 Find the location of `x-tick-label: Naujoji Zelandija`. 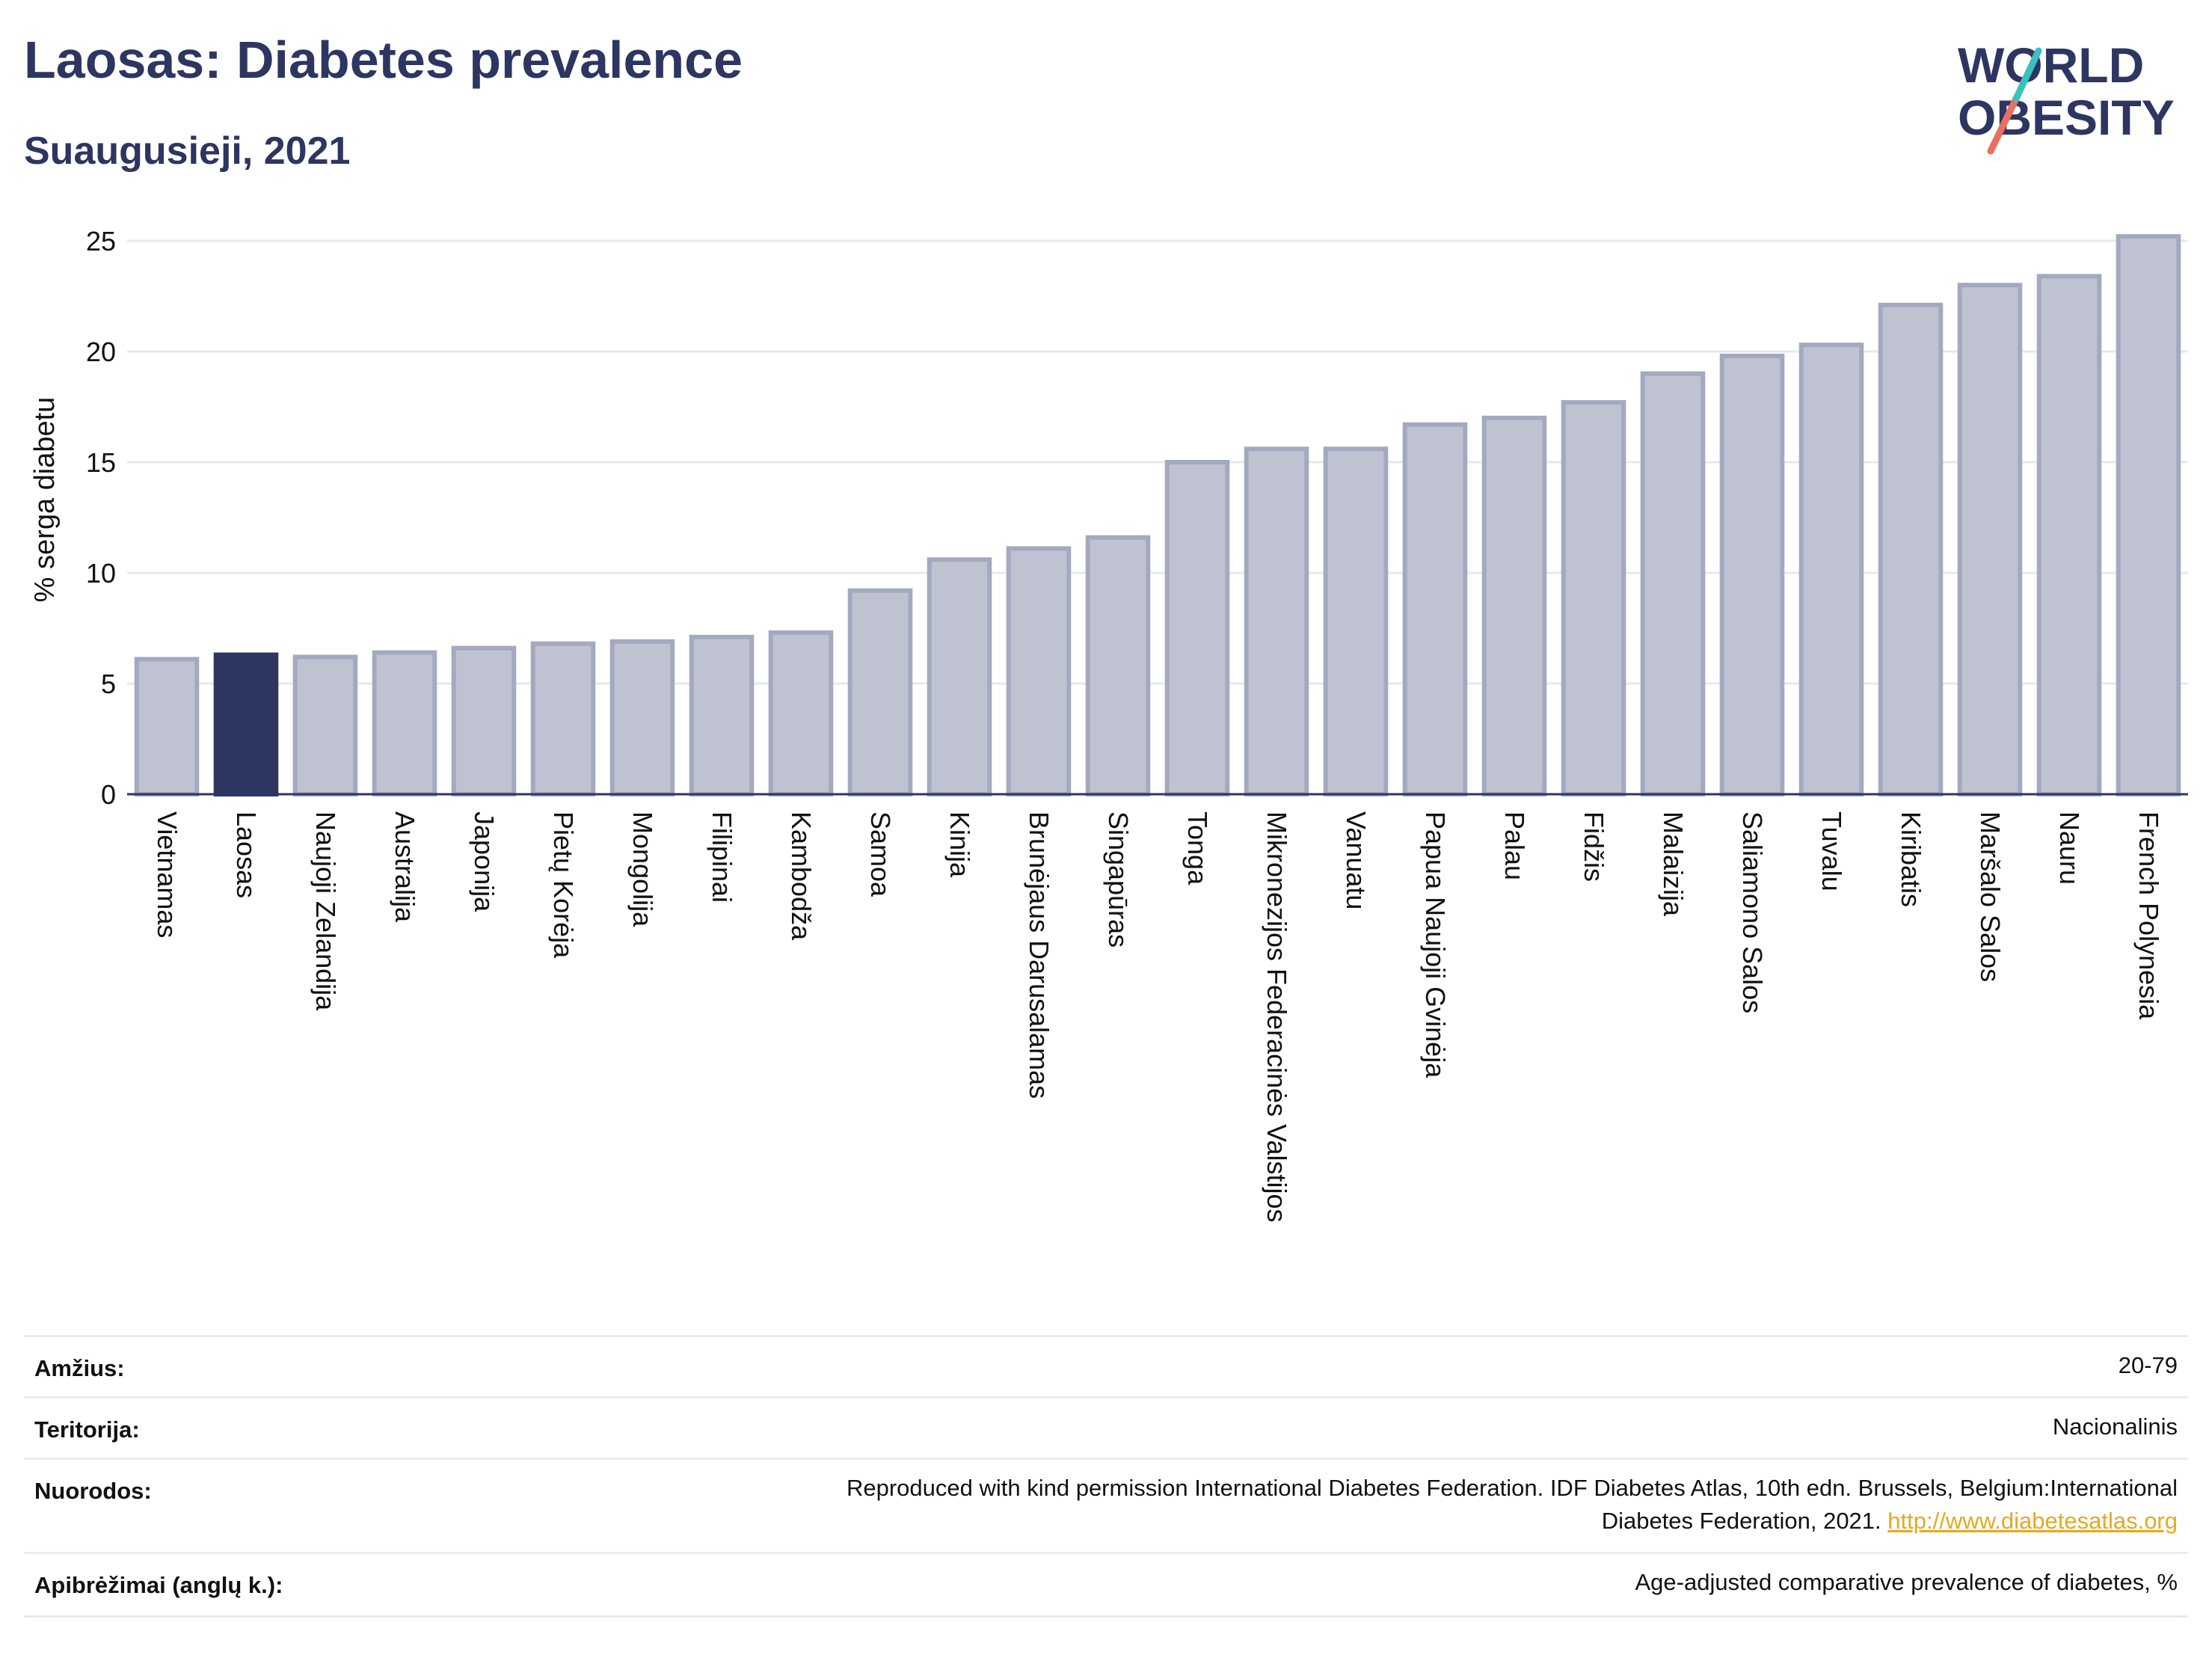

x-tick-label: Naujoji Zelandija is located at coordinates (325, 911).